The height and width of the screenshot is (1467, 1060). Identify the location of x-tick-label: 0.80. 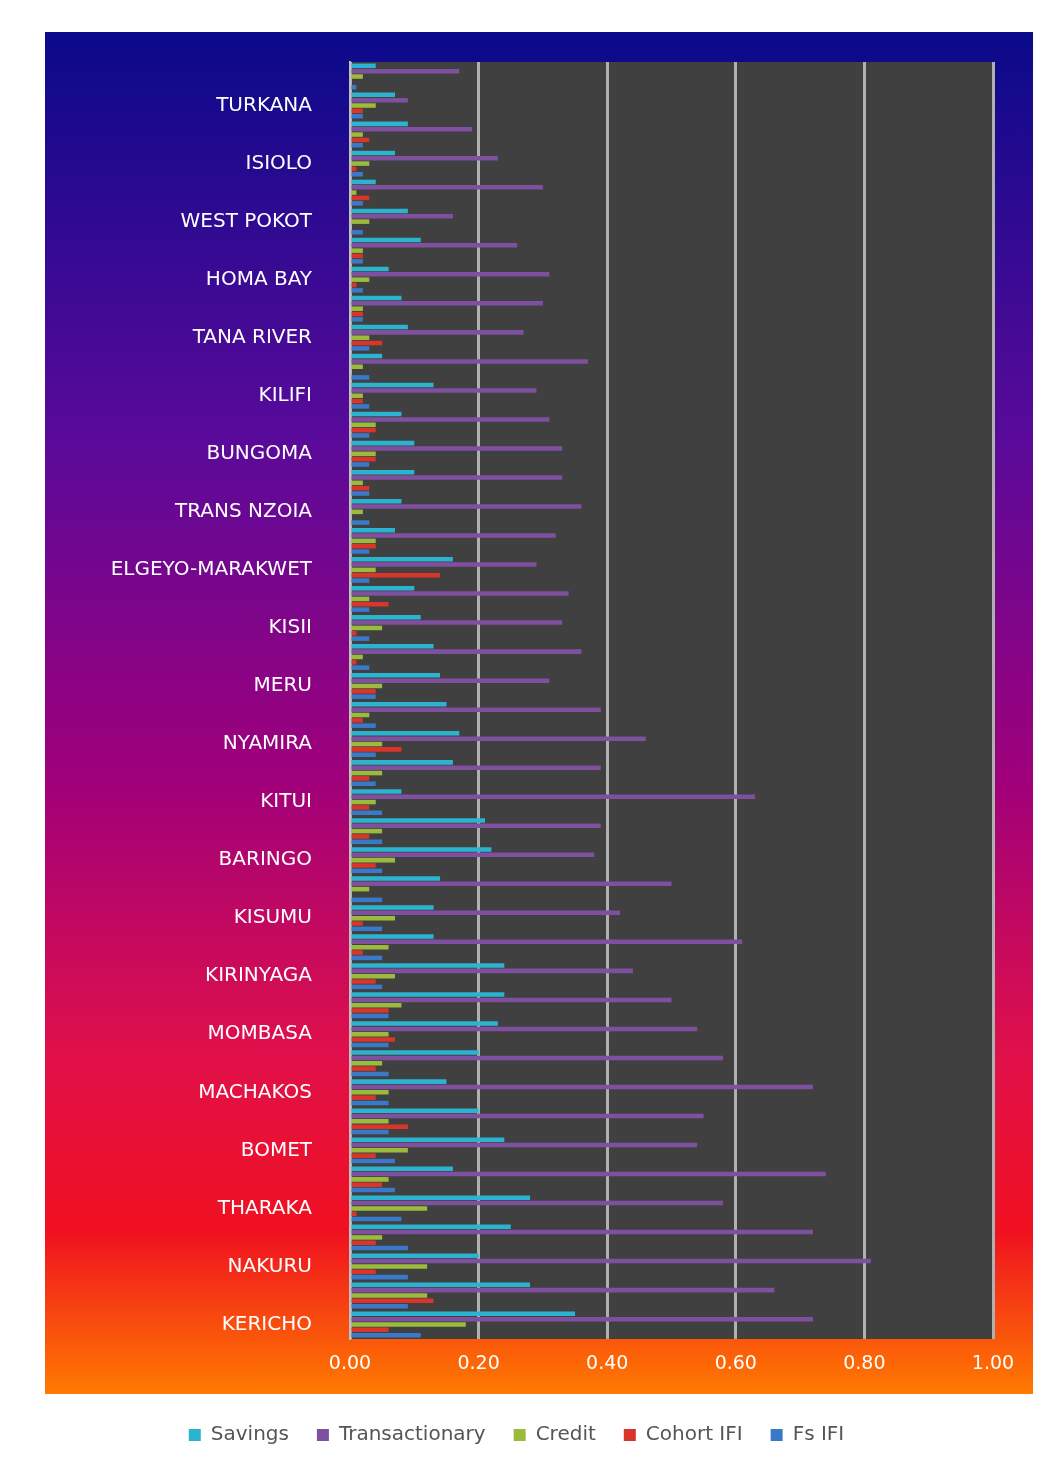
(864, 1362).